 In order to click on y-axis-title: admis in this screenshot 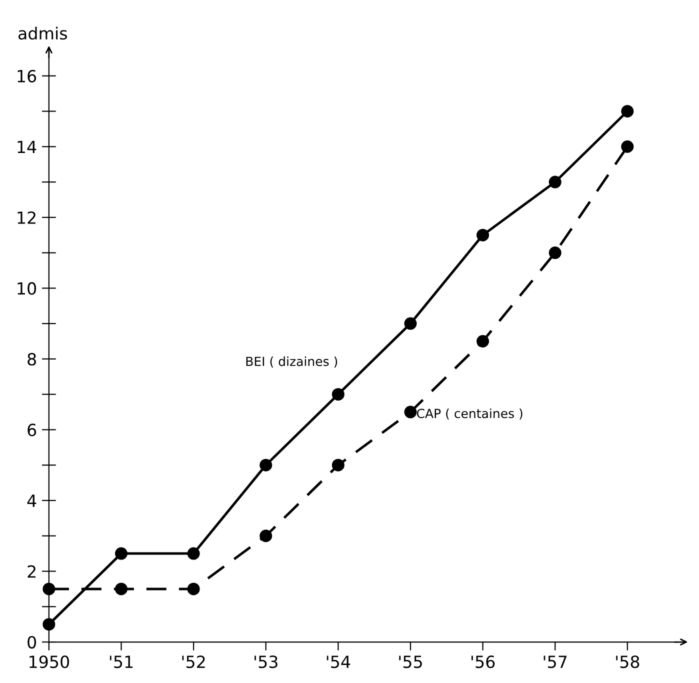, I will do `click(43, 33)`.